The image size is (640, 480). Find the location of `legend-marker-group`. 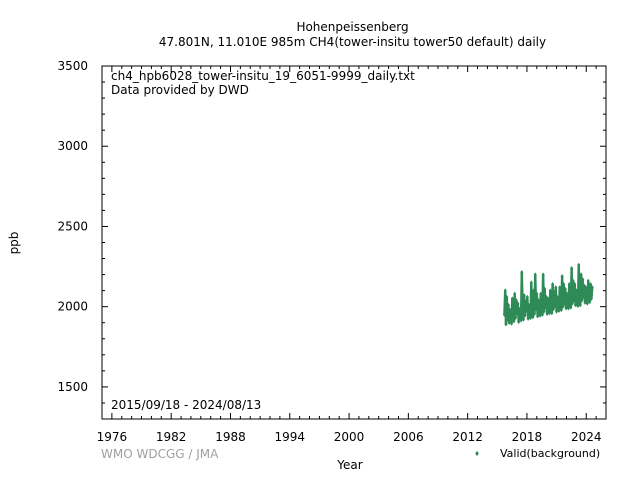

legend-marker-group is located at coordinates (477, 453).